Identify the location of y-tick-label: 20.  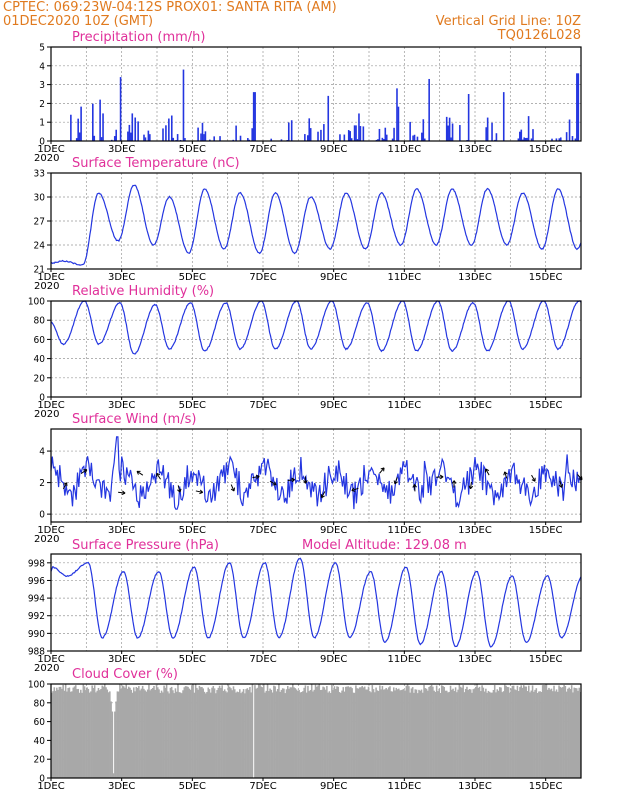
(40, 378).